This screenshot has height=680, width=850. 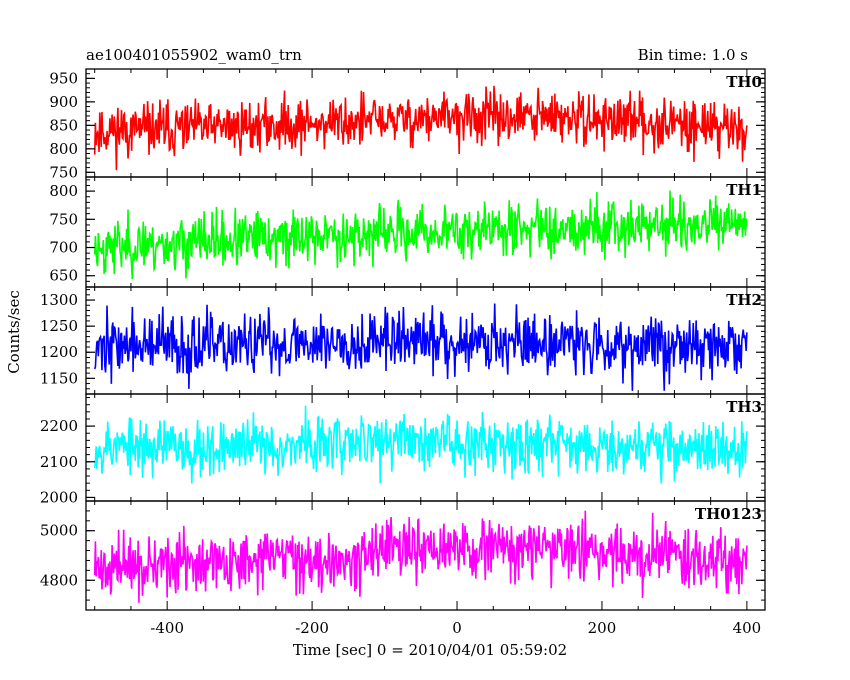 I want to click on panel-th0123: 4800 5000 TH0123, so click(x=403, y=555).